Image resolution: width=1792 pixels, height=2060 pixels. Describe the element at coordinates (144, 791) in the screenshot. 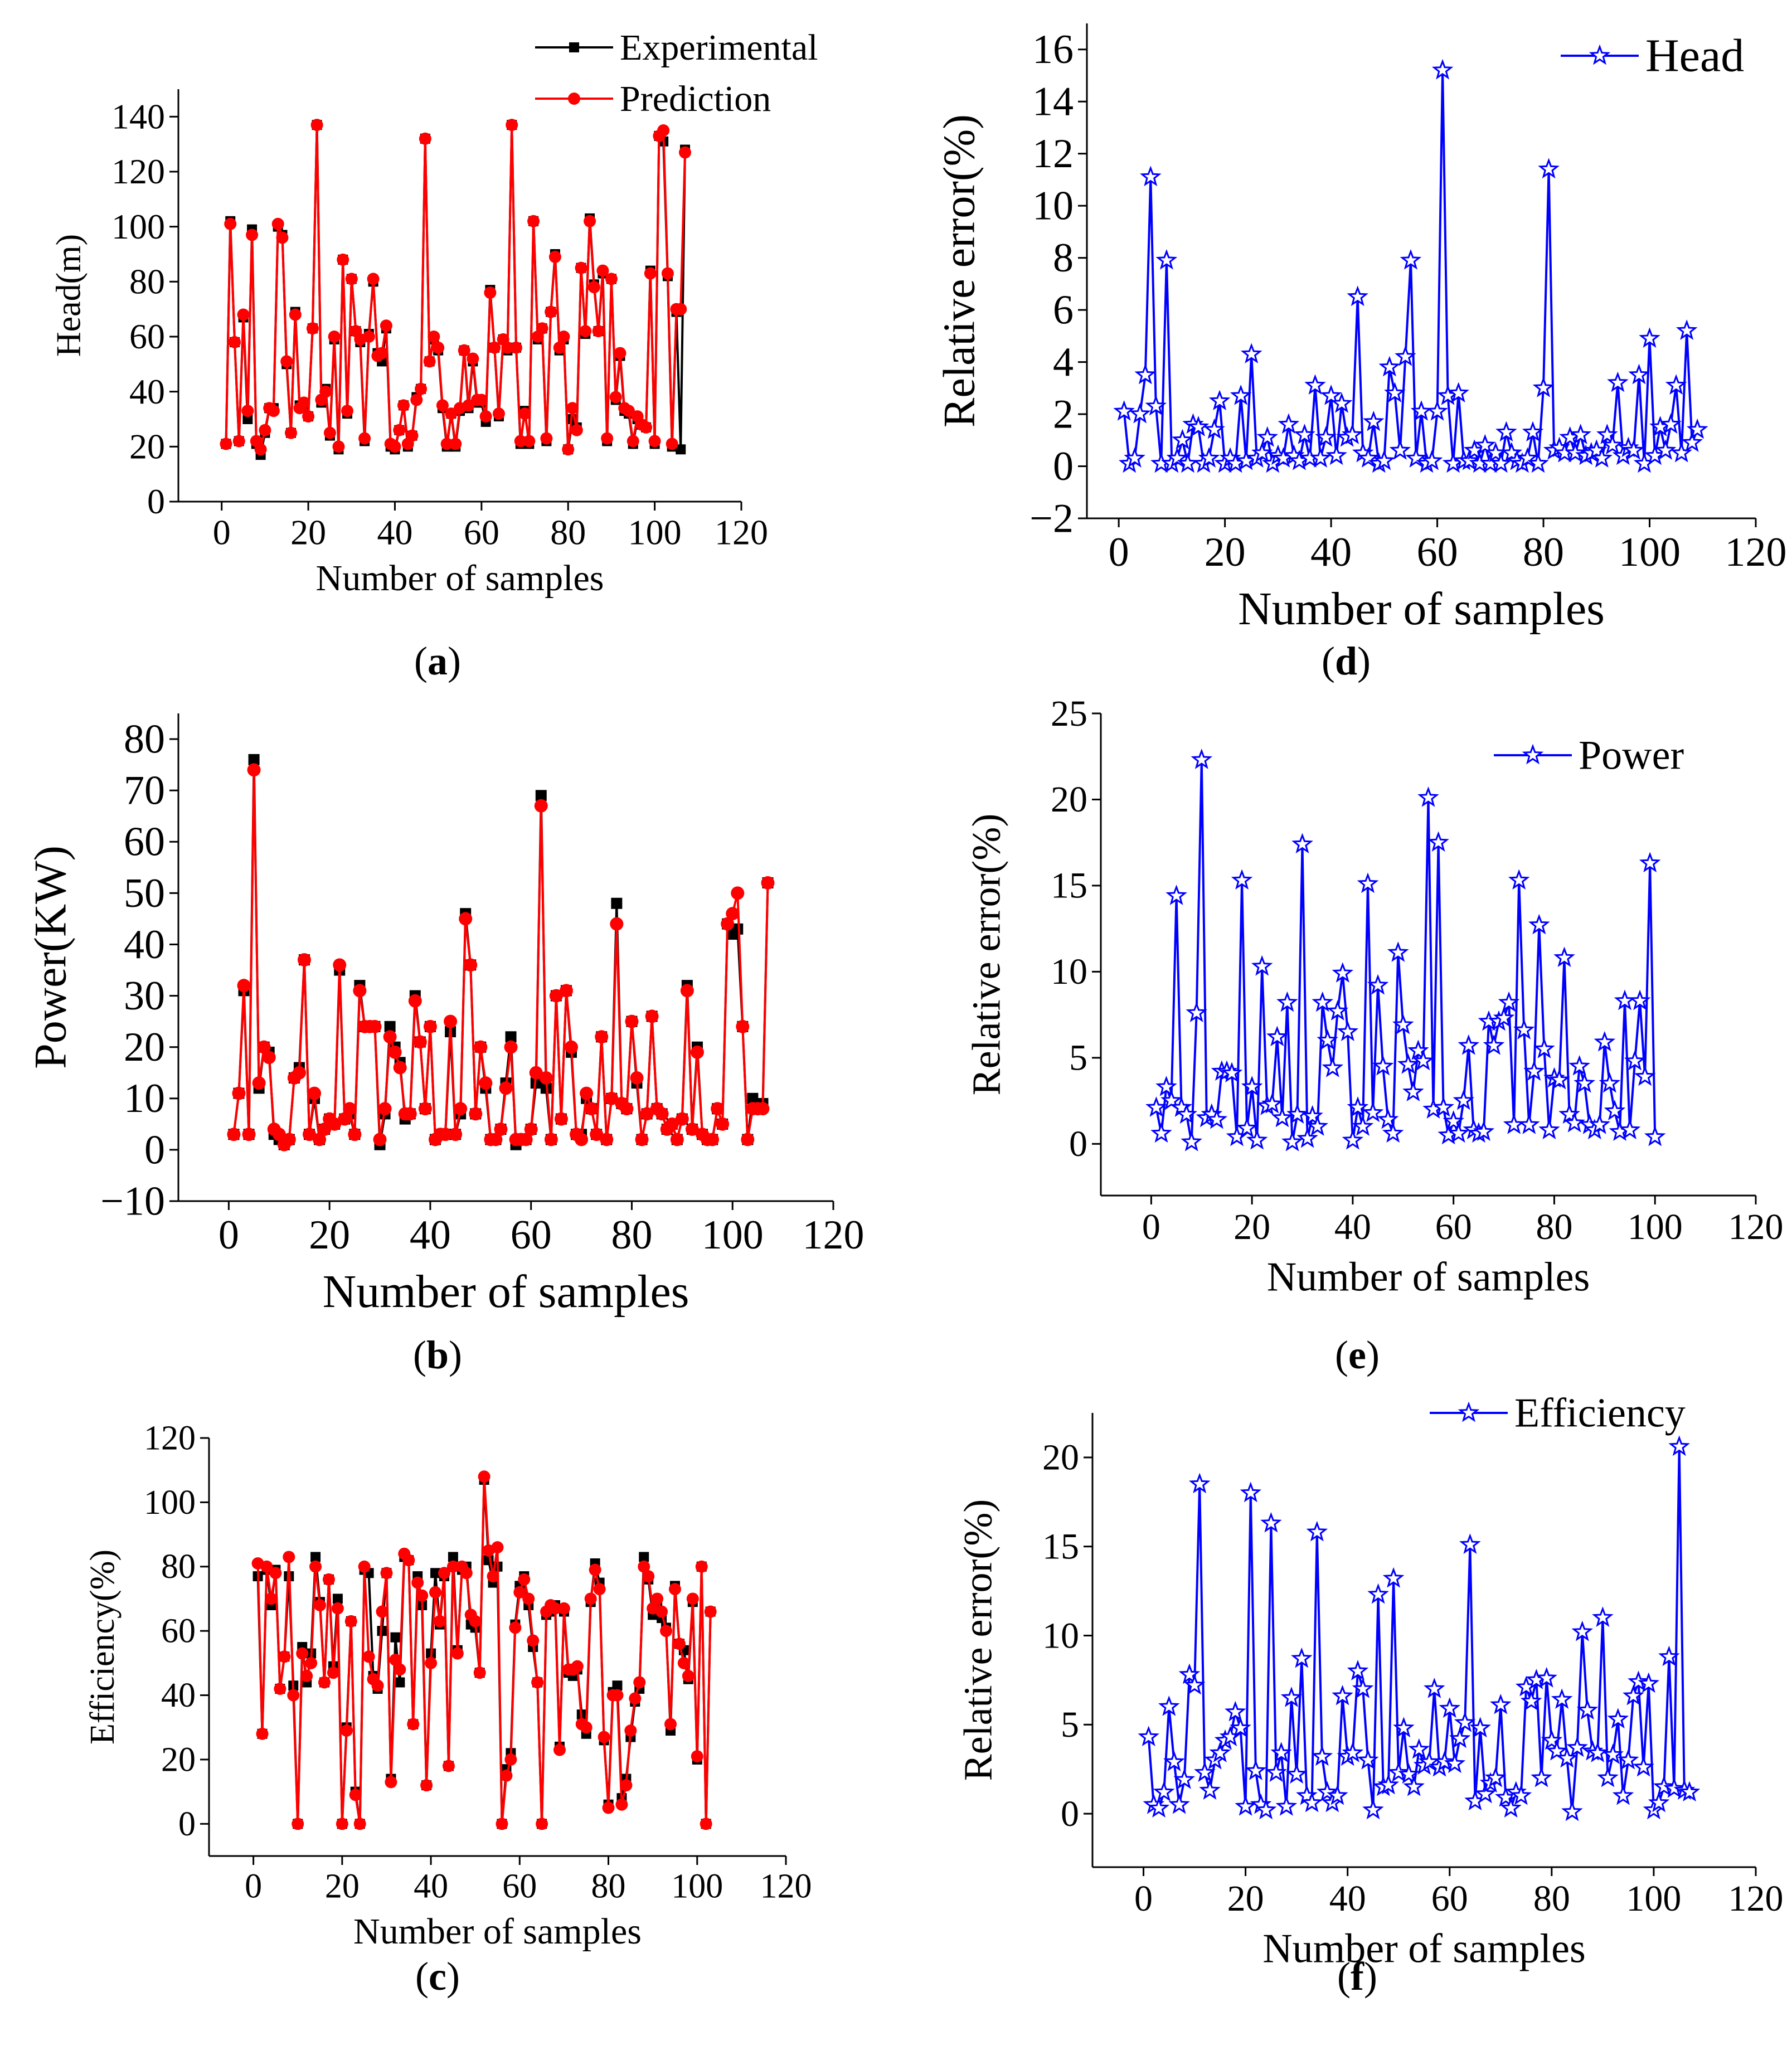

I see `y-tick-label: 70` at that location.